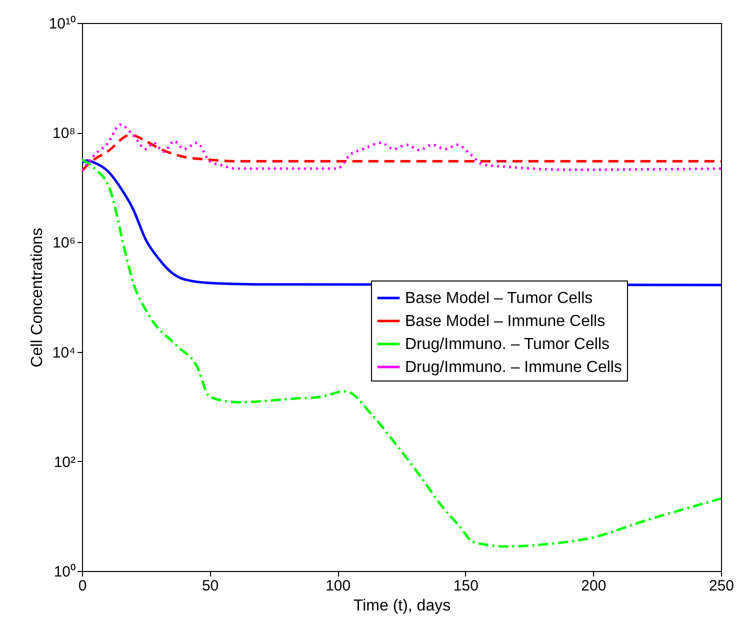 Image resolution: width=739 pixels, height=626 pixels. What do you see at coordinates (65, 572) in the screenshot?
I see `y-tick-label: 10⁰` at bounding box center [65, 572].